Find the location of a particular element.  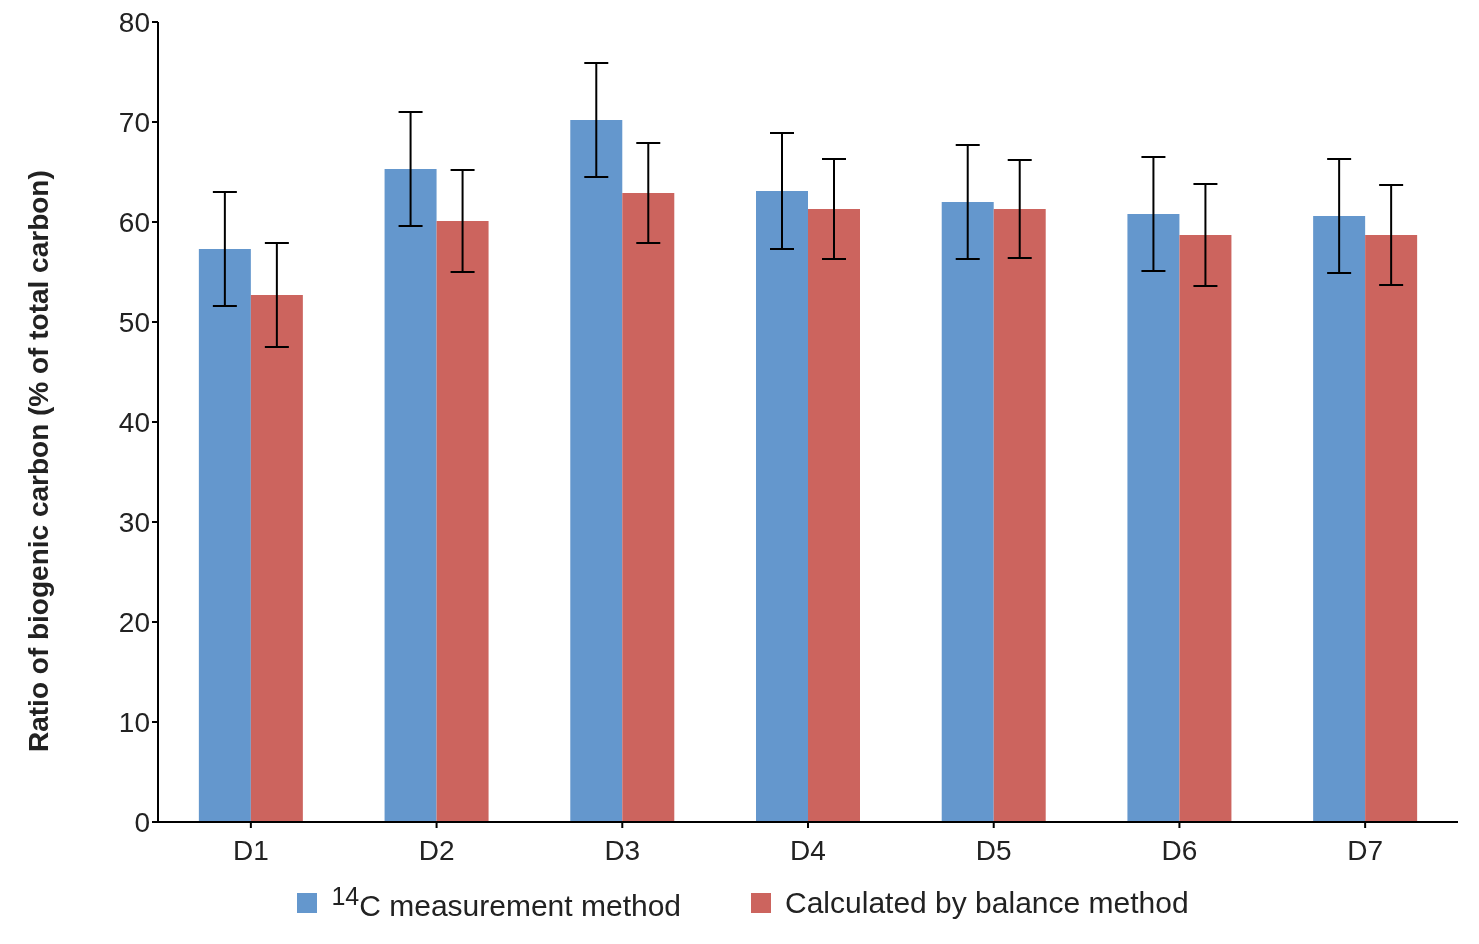

y-tick-label: 40 is located at coordinates (134, 422).